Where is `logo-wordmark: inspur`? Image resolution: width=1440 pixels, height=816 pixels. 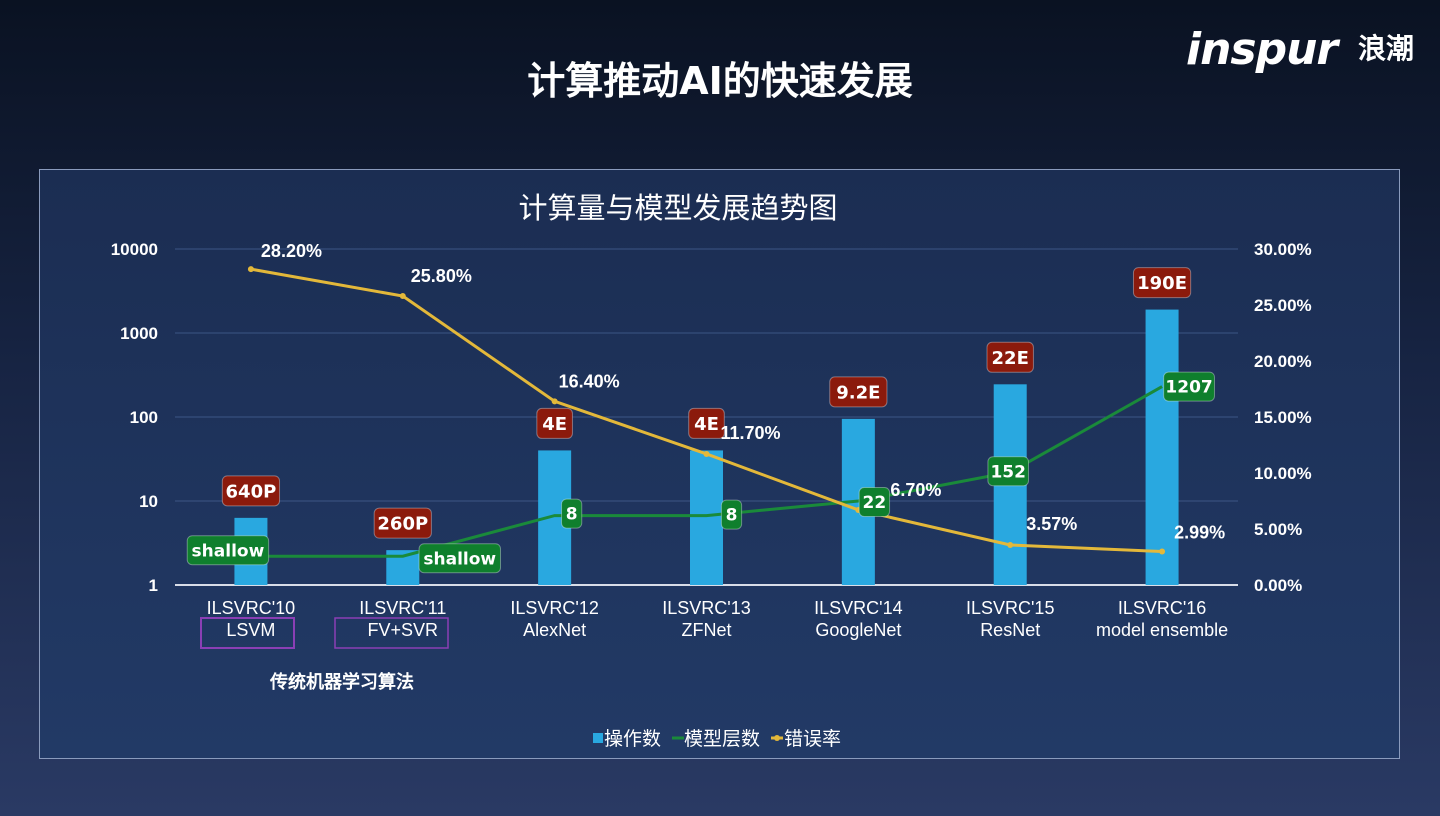 logo-wordmark: inspur is located at coordinates (1262, 49).